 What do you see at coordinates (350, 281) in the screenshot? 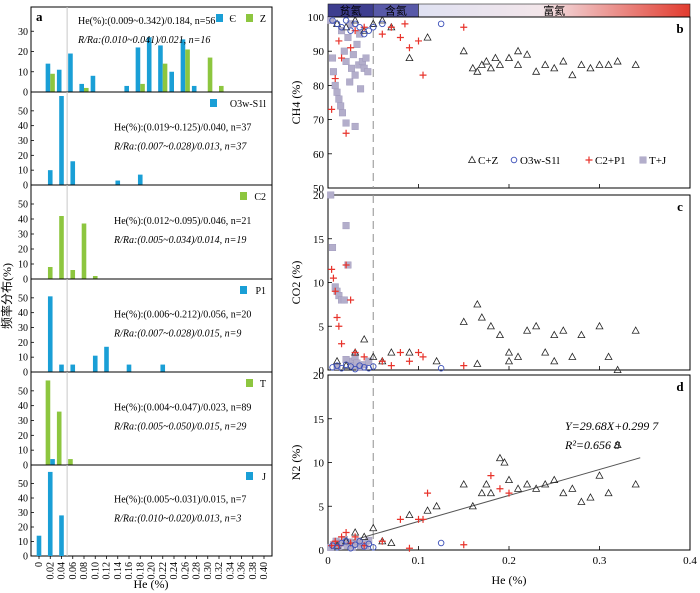
I see `series-t-j` at bounding box center [350, 281].